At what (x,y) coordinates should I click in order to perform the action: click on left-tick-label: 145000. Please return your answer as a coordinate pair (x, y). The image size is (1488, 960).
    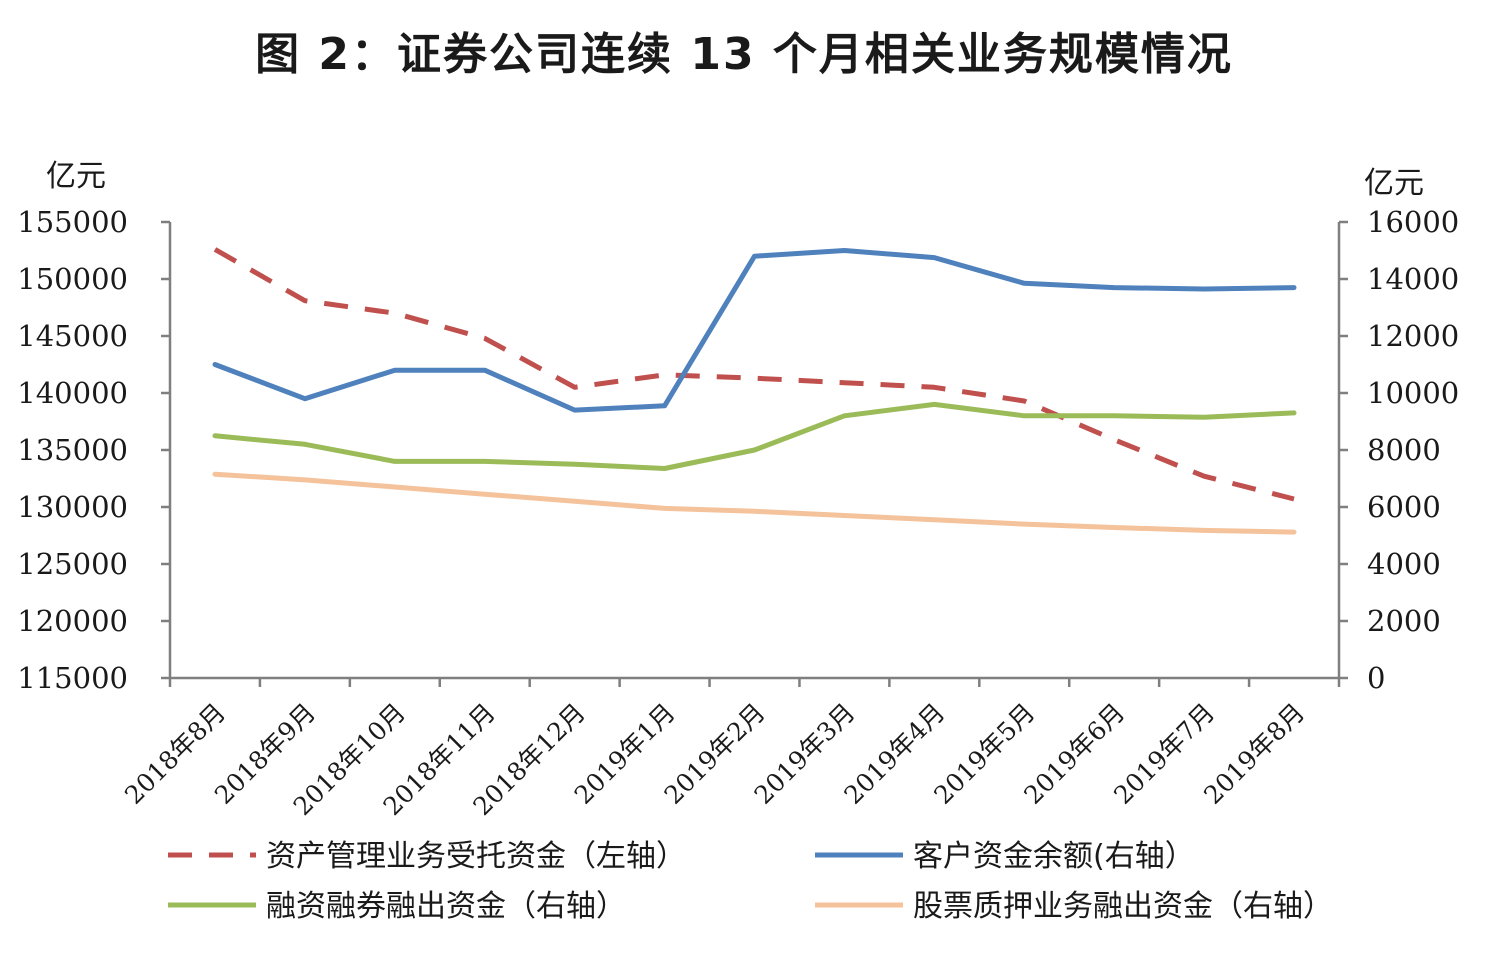
    Looking at the image, I should click on (72, 336).